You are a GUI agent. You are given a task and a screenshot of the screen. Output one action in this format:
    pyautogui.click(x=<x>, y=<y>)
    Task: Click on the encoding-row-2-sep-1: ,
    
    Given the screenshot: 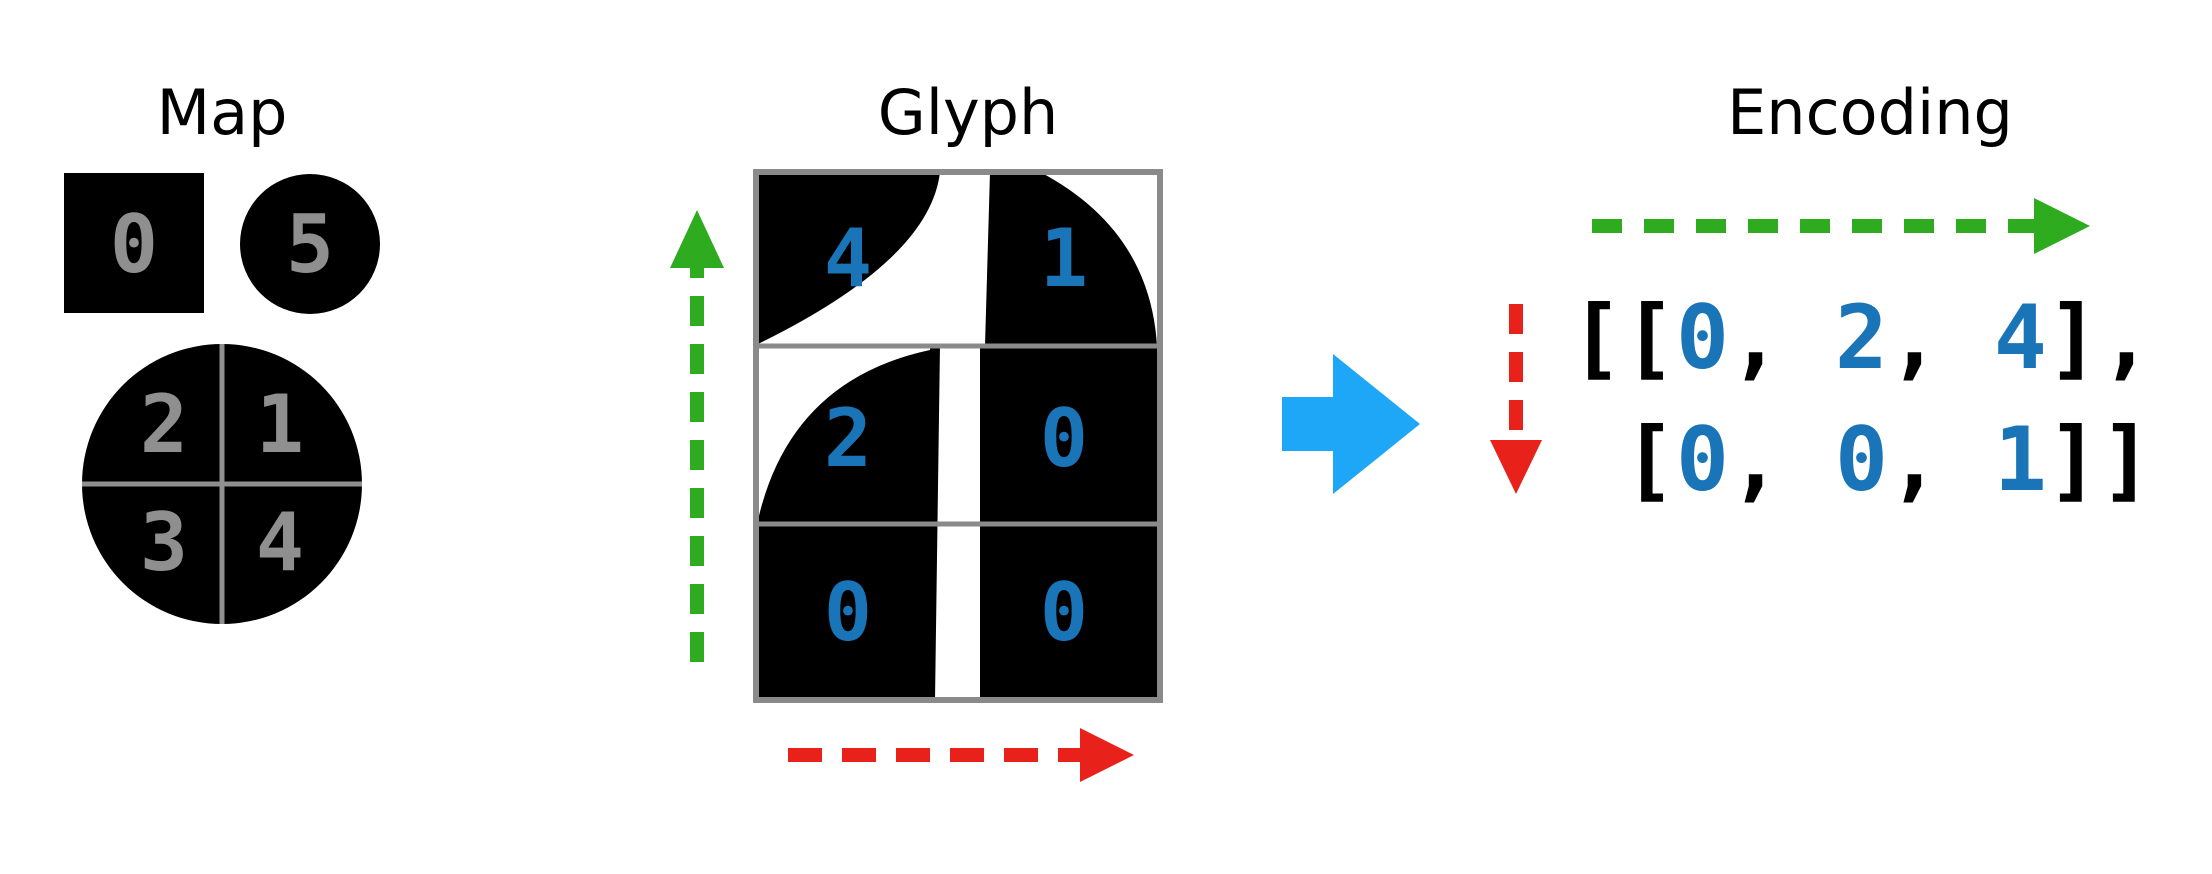 What is the action you would take?
    pyautogui.click(x=1782, y=459)
    